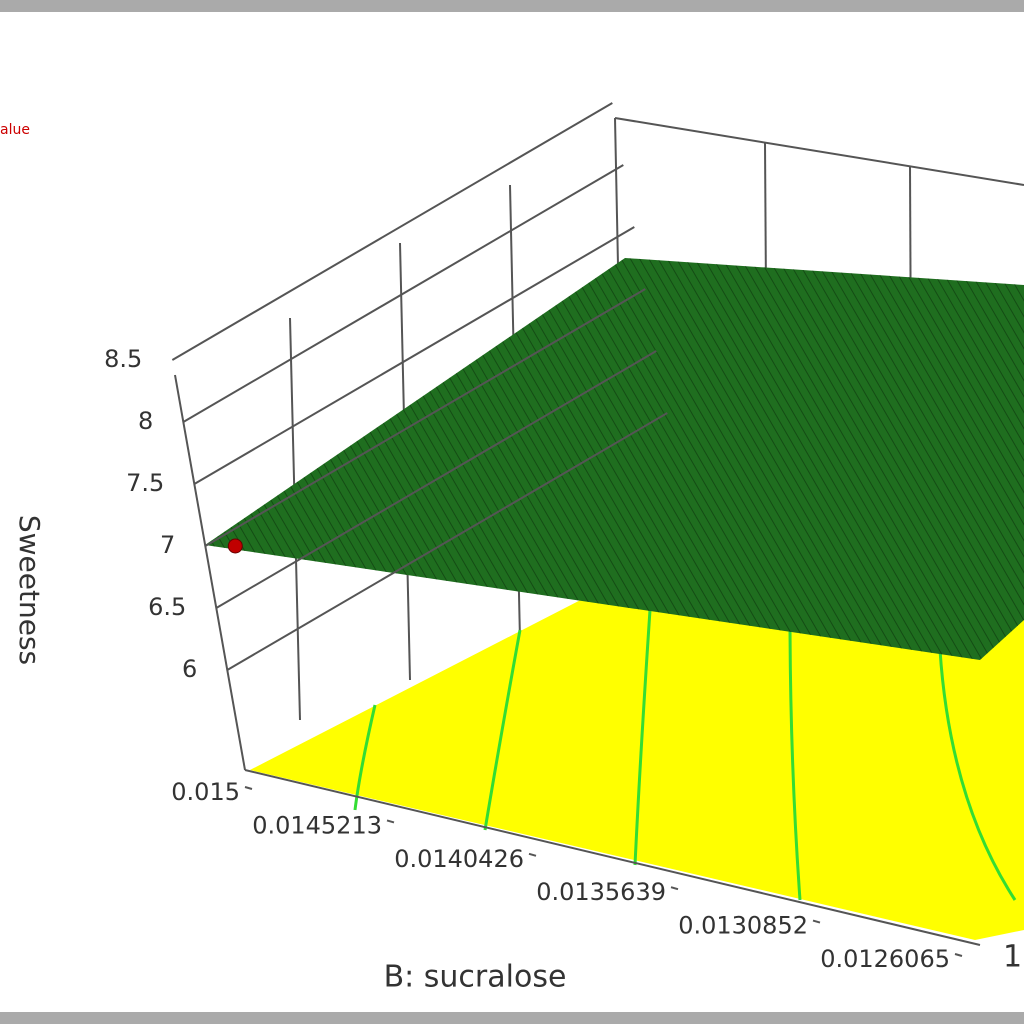 The width and height of the screenshot is (1024, 1024). I want to click on z-tick-label: 8, so click(145, 421).